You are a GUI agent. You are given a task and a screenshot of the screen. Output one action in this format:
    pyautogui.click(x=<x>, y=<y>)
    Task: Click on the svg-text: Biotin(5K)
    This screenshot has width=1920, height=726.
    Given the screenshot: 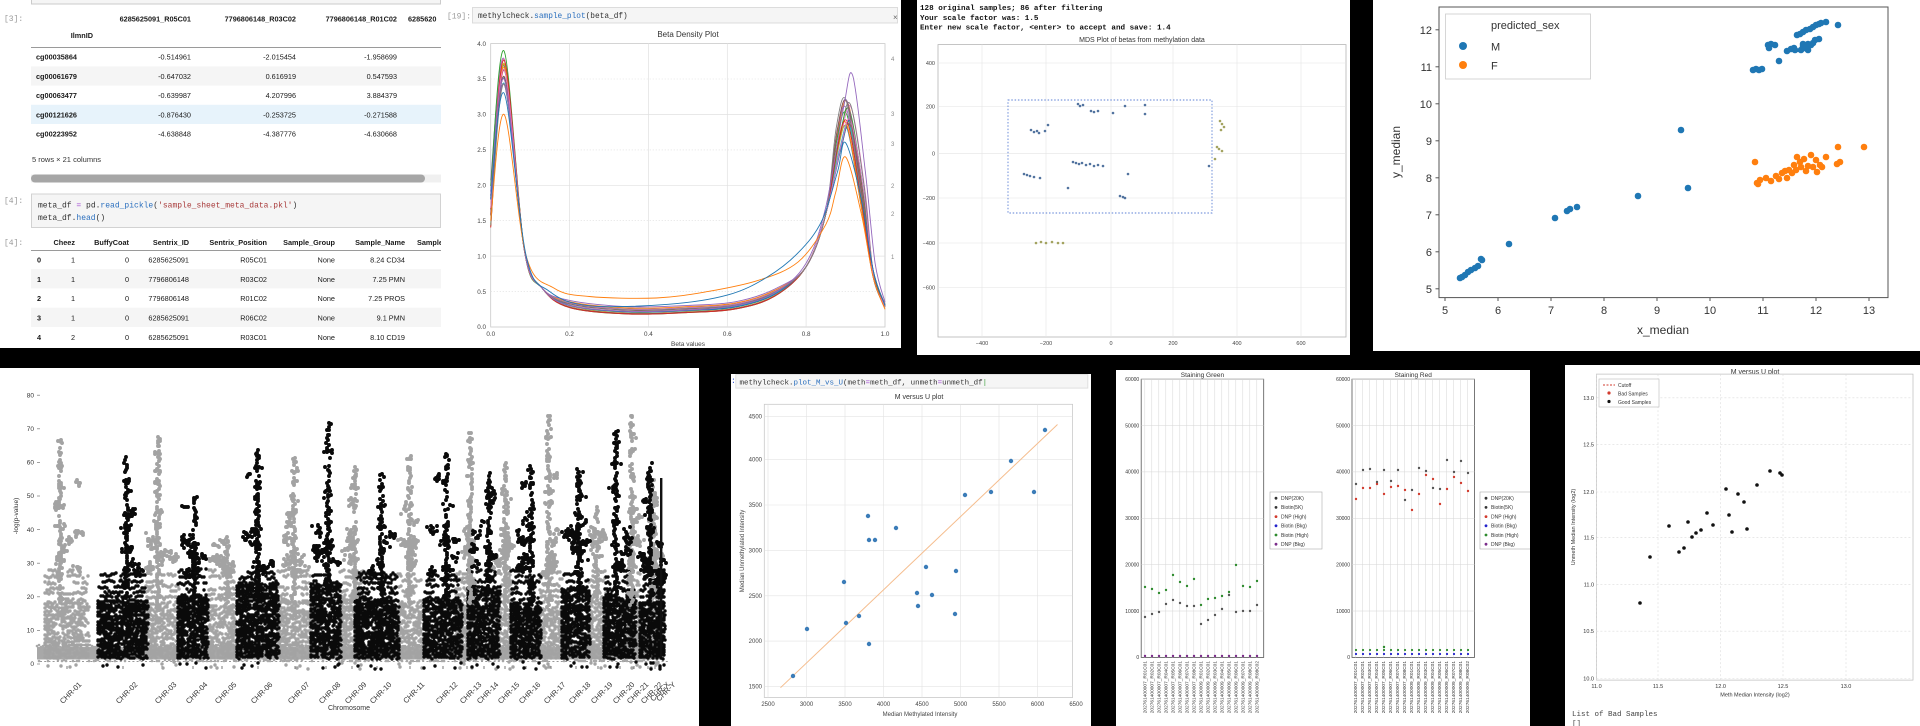 What is the action you would take?
    pyautogui.click(x=1292, y=508)
    